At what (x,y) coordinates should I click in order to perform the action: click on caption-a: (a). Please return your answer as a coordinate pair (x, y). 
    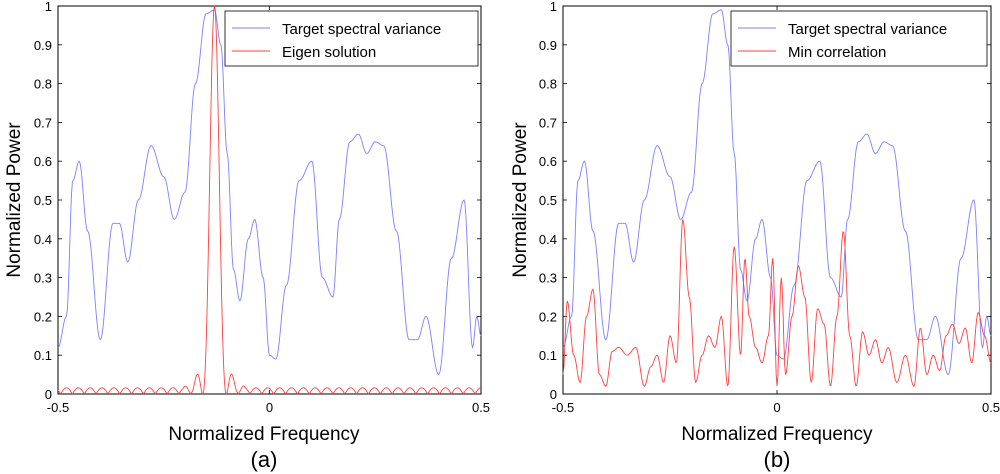
    Looking at the image, I should click on (264, 459).